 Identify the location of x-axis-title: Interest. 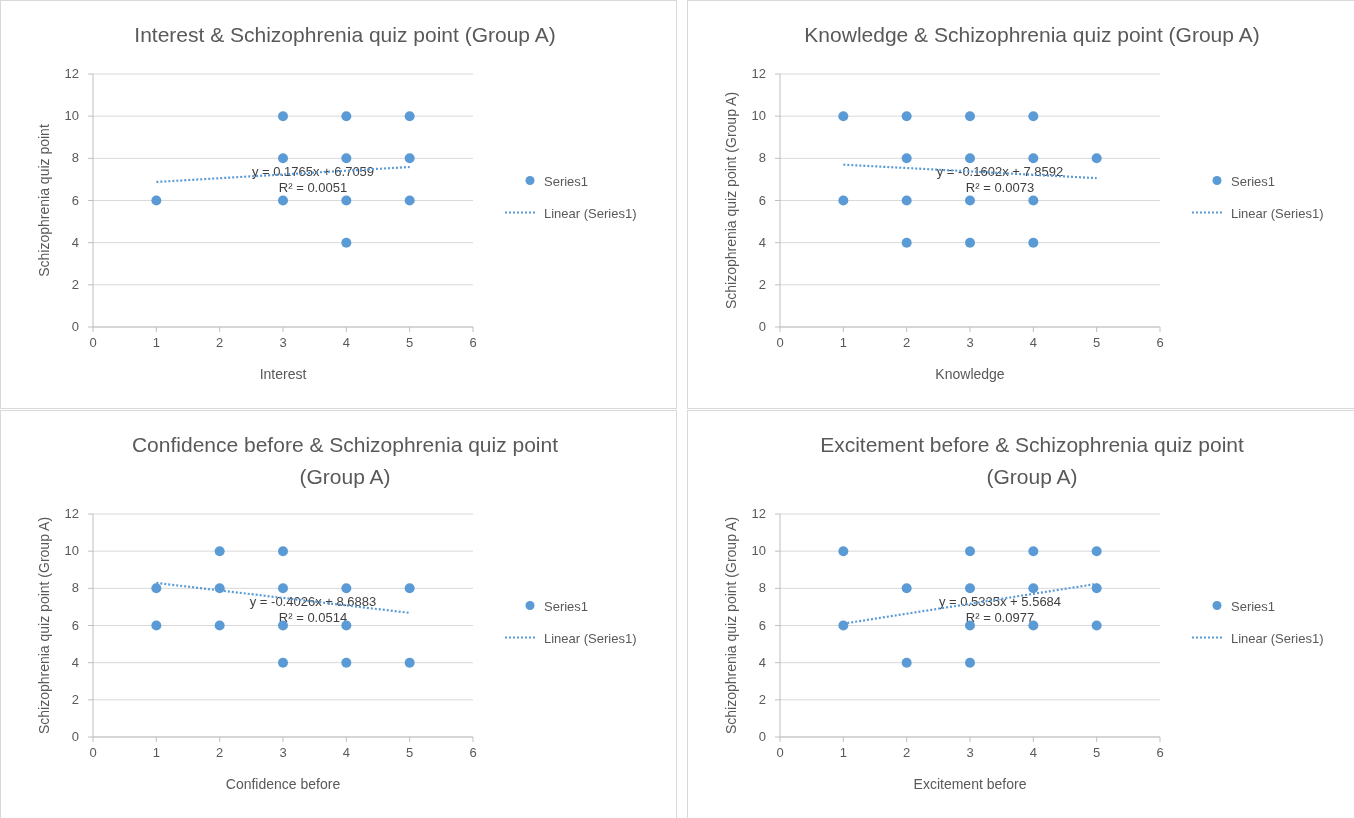
(283, 374).